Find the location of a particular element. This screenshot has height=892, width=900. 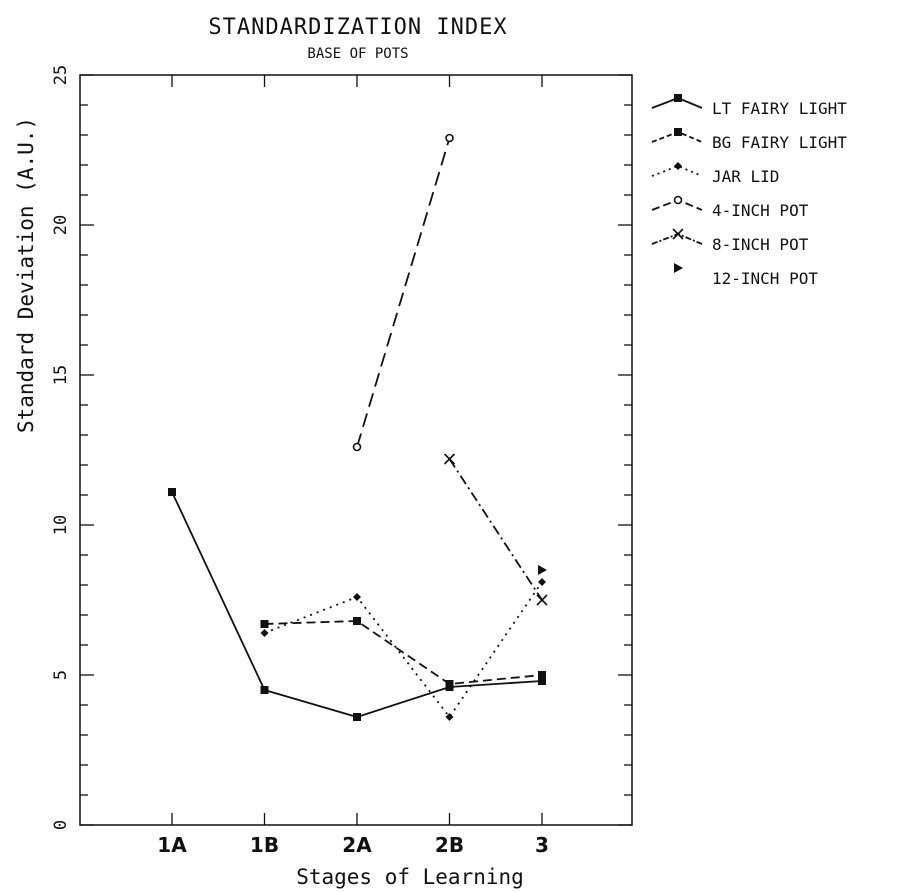

legend-item-lt-fairy-light: LT FAIRY LIGHT is located at coordinates (749, 106).